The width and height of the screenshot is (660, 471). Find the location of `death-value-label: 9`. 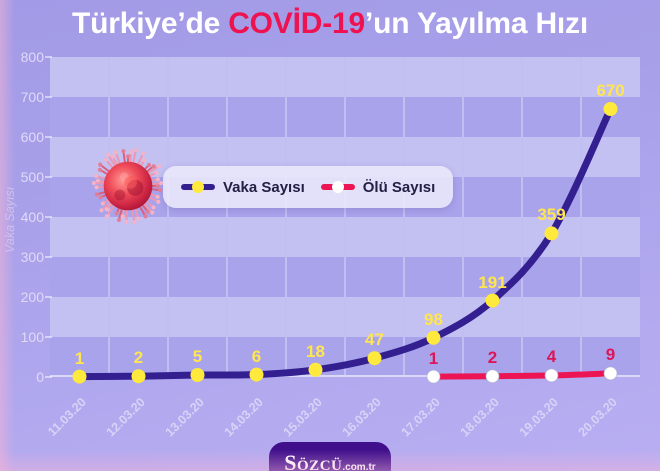

death-value-label: 9 is located at coordinates (610, 355).